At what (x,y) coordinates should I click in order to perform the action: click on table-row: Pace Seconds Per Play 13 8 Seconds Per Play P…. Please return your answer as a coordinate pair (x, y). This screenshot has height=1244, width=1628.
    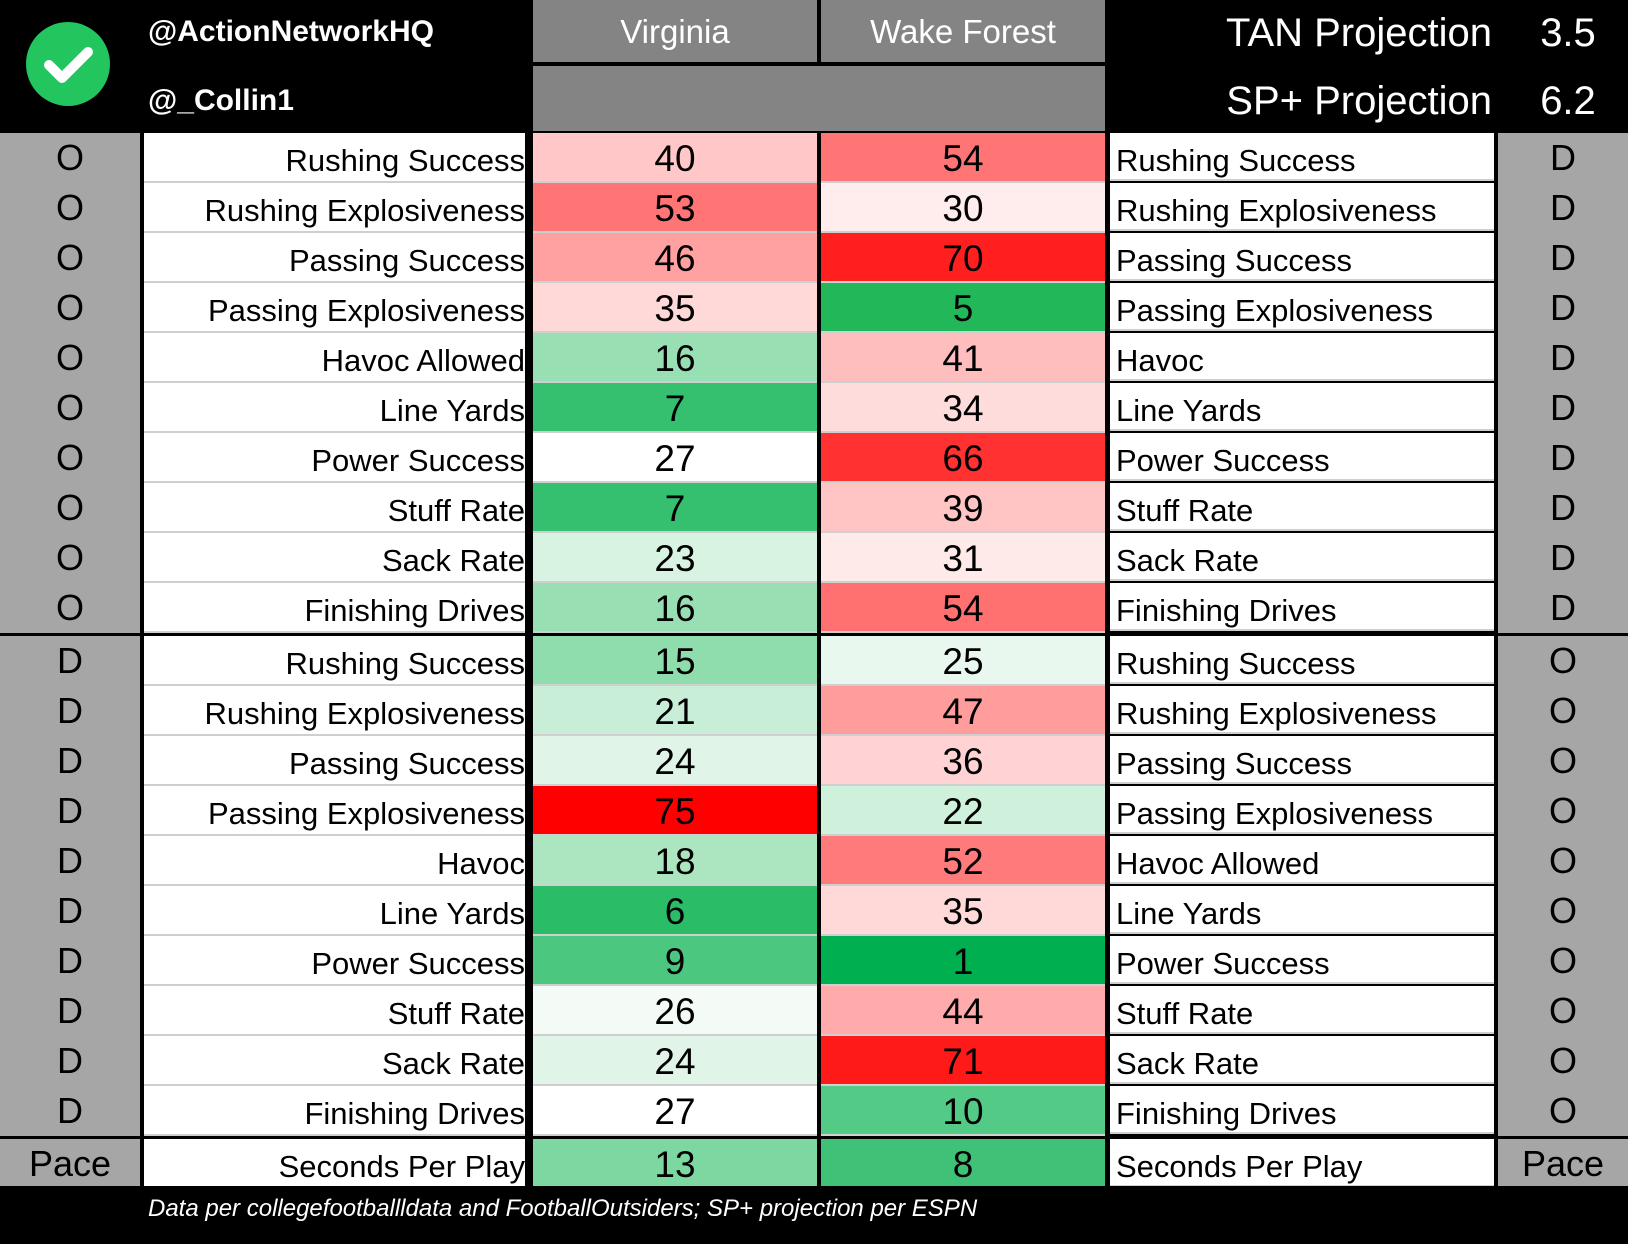
    Looking at the image, I should click on (814, 1162).